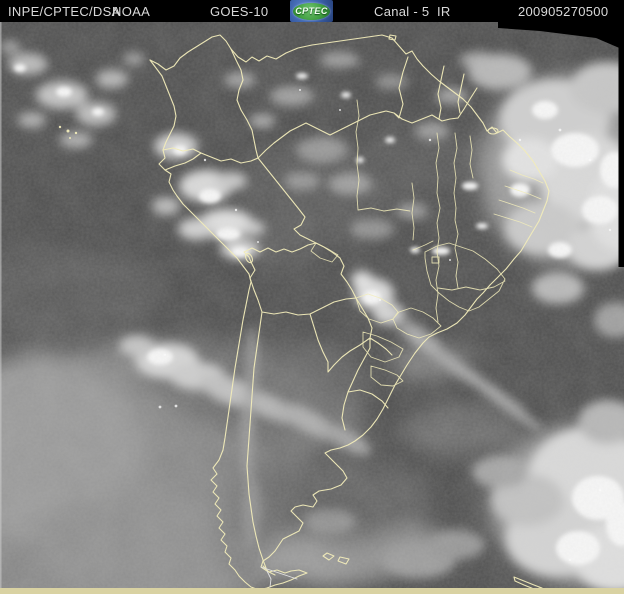 This screenshot has width=624, height=594. I want to click on cptec-logo-icon: CPTEC, so click(311, 11).